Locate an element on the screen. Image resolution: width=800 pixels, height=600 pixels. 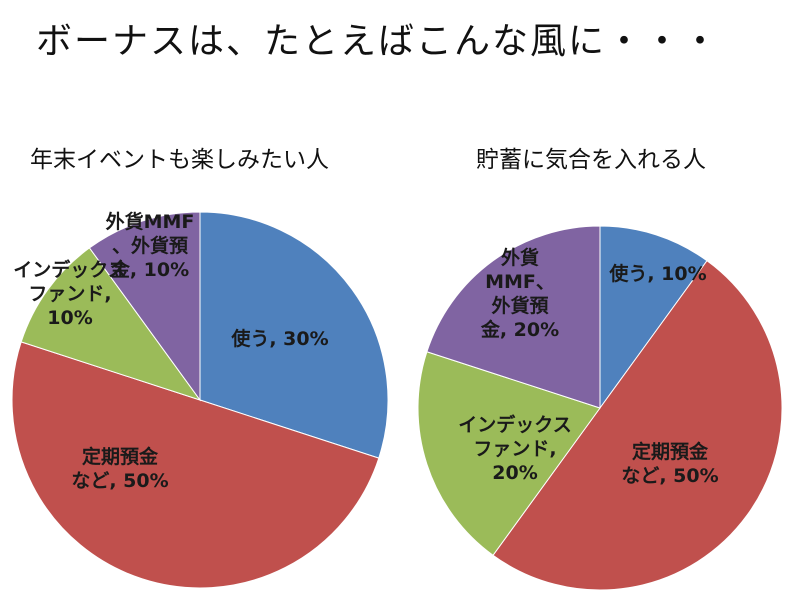
page-title: ボーナスは、たとえばこんな風に・・・ is located at coordinates (378, 41).